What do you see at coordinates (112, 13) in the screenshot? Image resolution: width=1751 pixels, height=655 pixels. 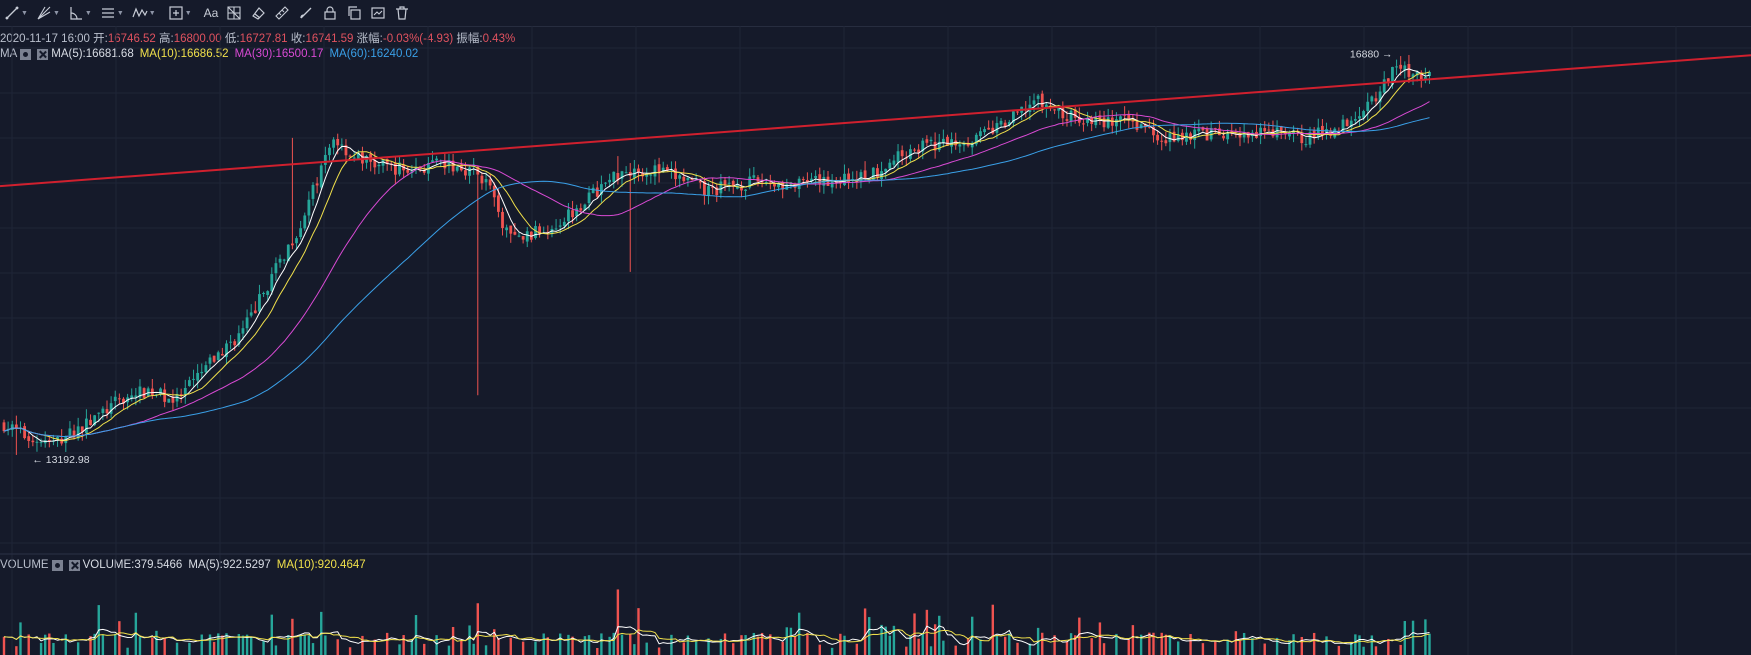 I see `parallel-lines-tool: ▼` at bounding box center [112, 13].